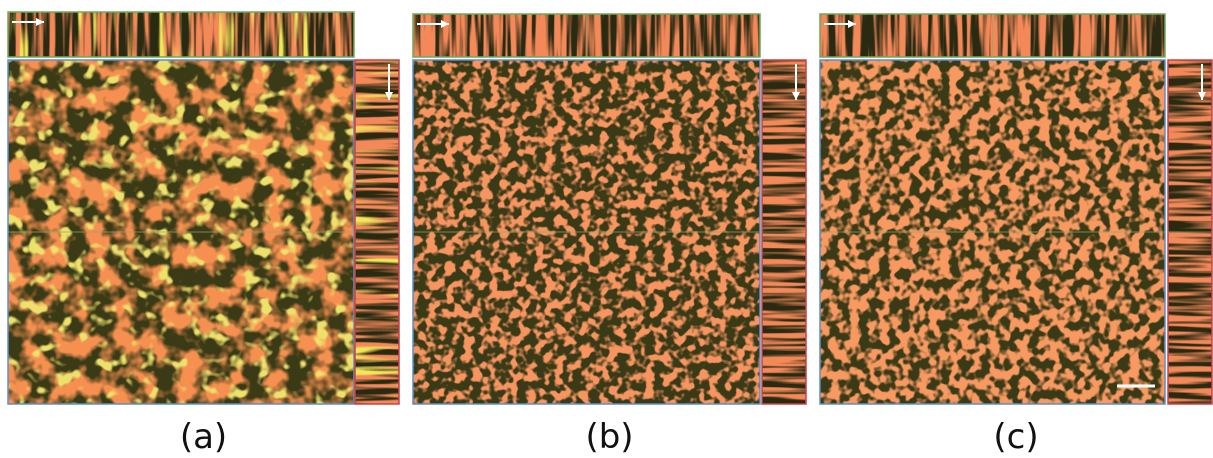 The width and height of the screenshot is (1213, 458). I want to click on panel-label: (a), so click(203, 437).